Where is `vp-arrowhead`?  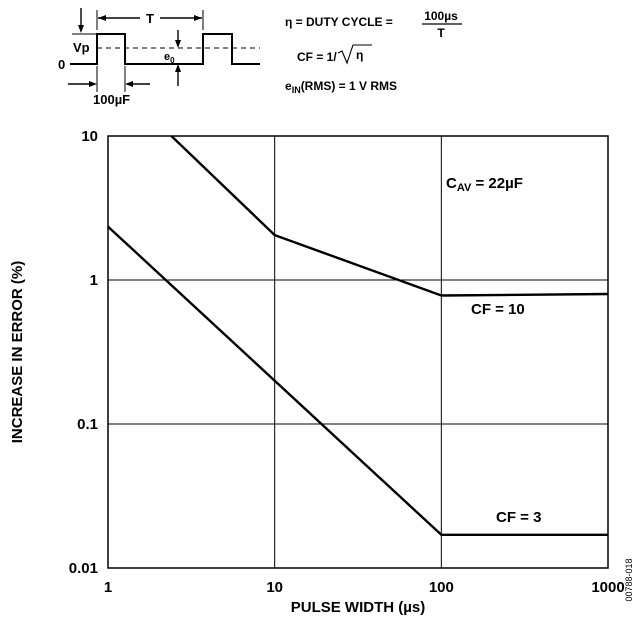
vp-arrowhead is located at coordinates (81, 29).